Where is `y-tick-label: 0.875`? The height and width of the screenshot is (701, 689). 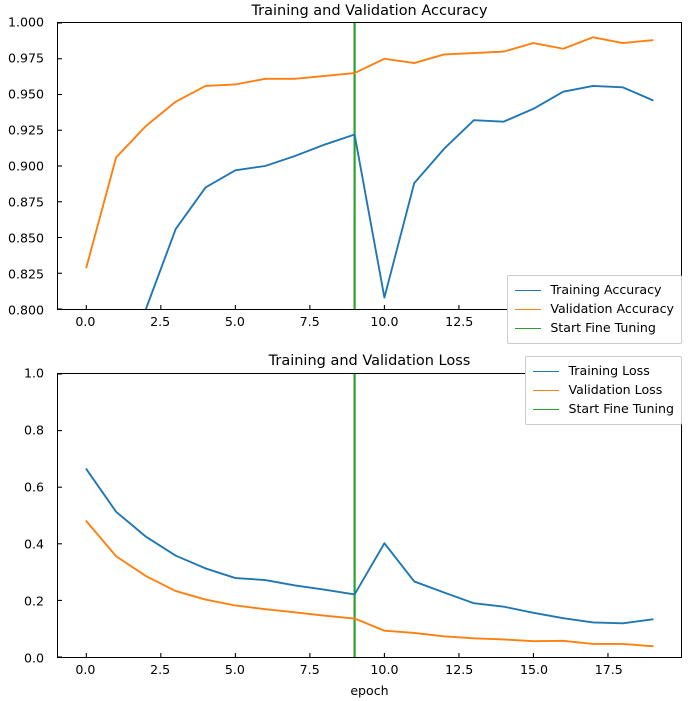 y-tick-label: 0.875 is located at coordinates (25, 202).